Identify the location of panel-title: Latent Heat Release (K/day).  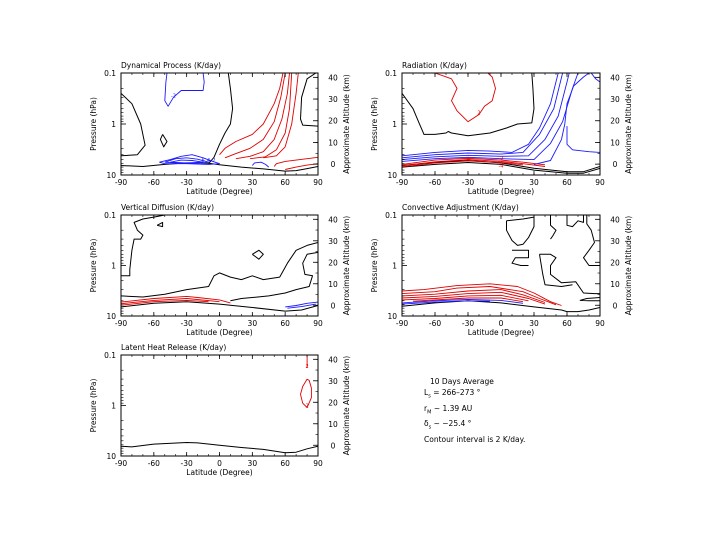
(173, 347).